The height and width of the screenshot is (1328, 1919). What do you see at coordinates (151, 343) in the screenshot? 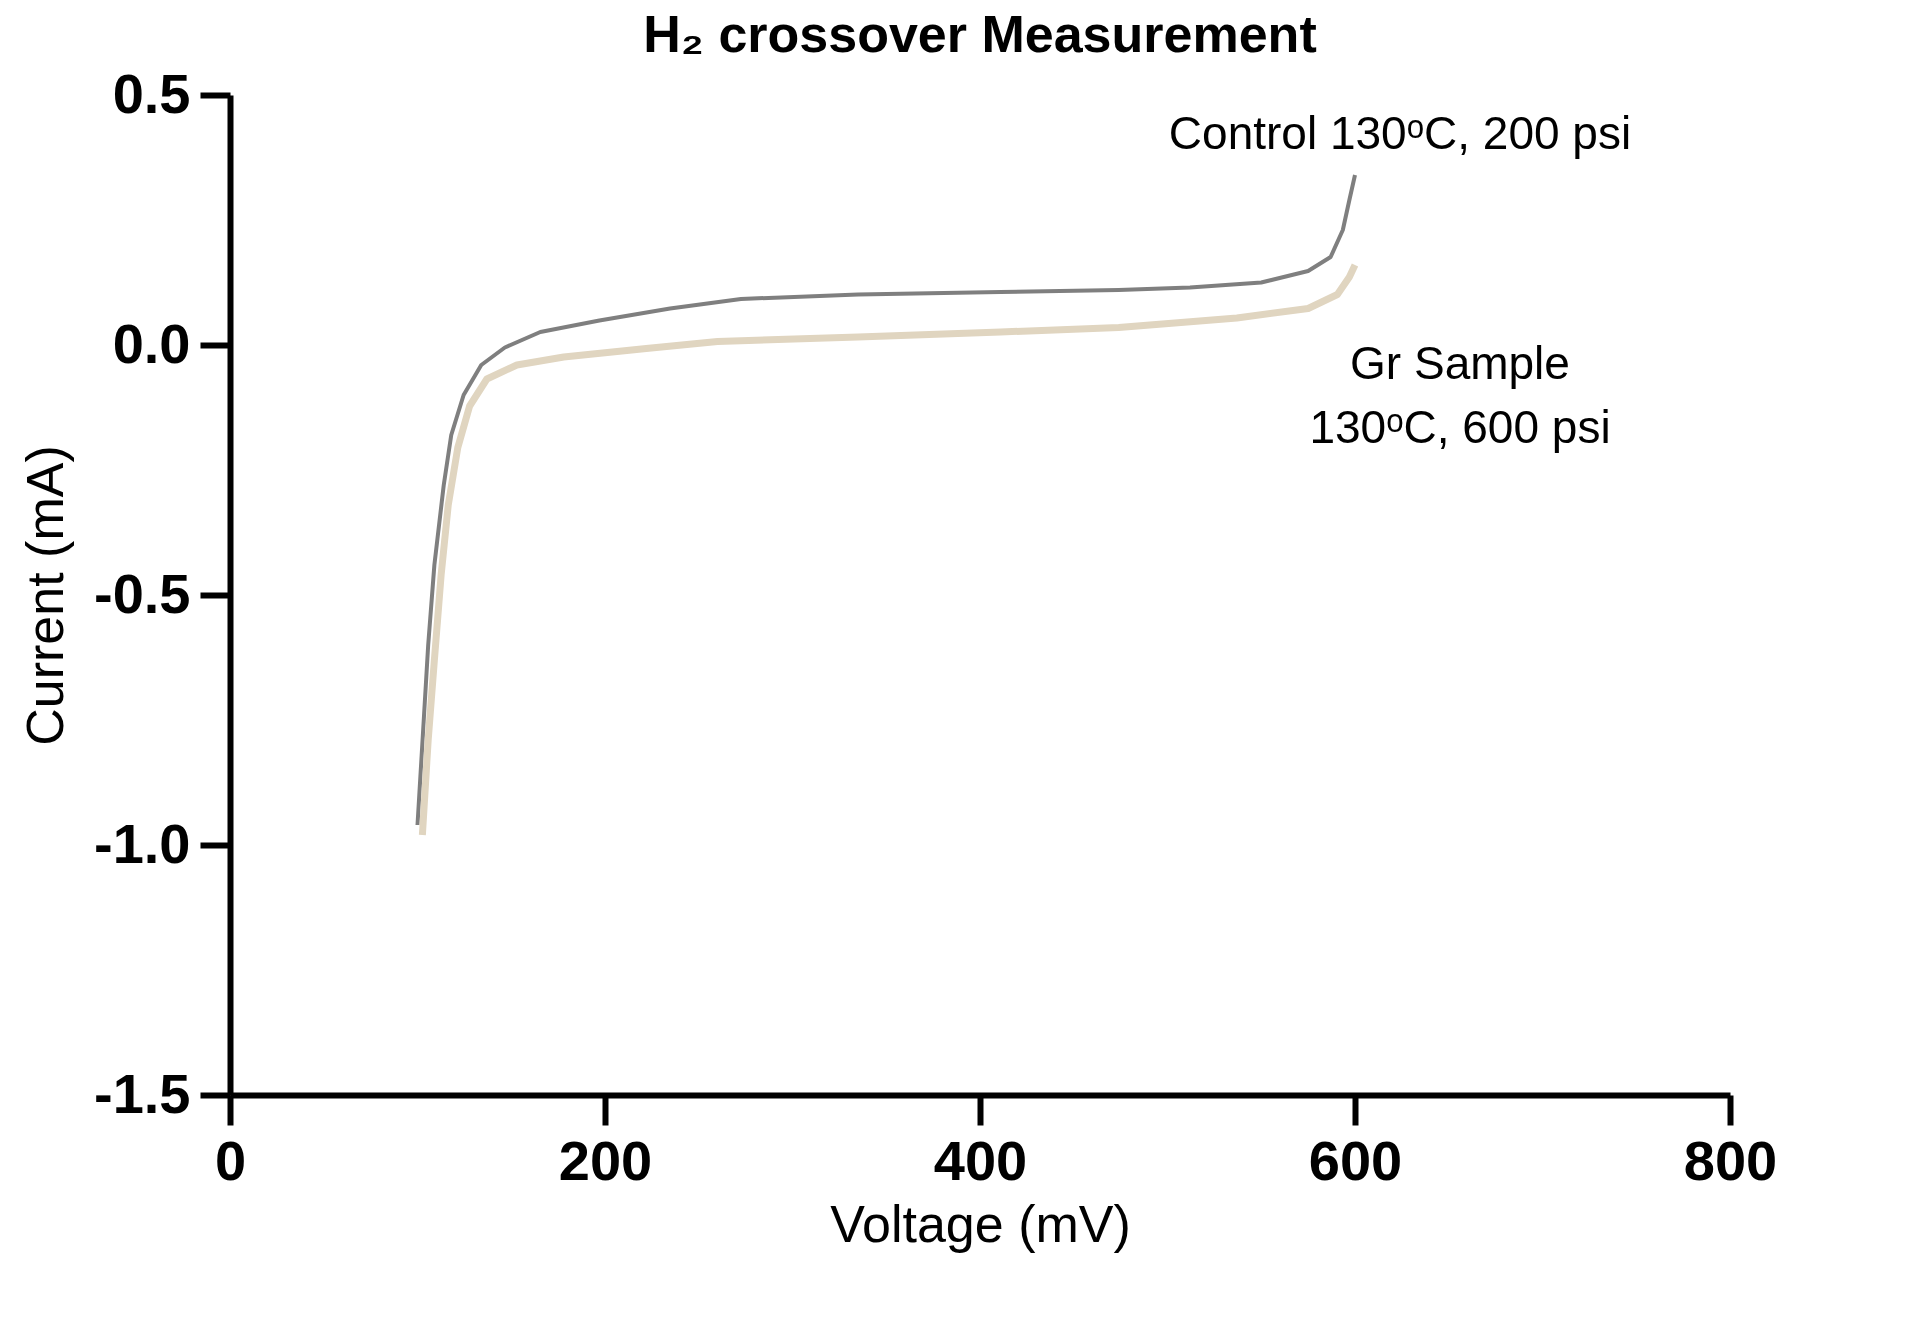
I see `y-tick-label: 0.0` at bounding box center [151, 343].